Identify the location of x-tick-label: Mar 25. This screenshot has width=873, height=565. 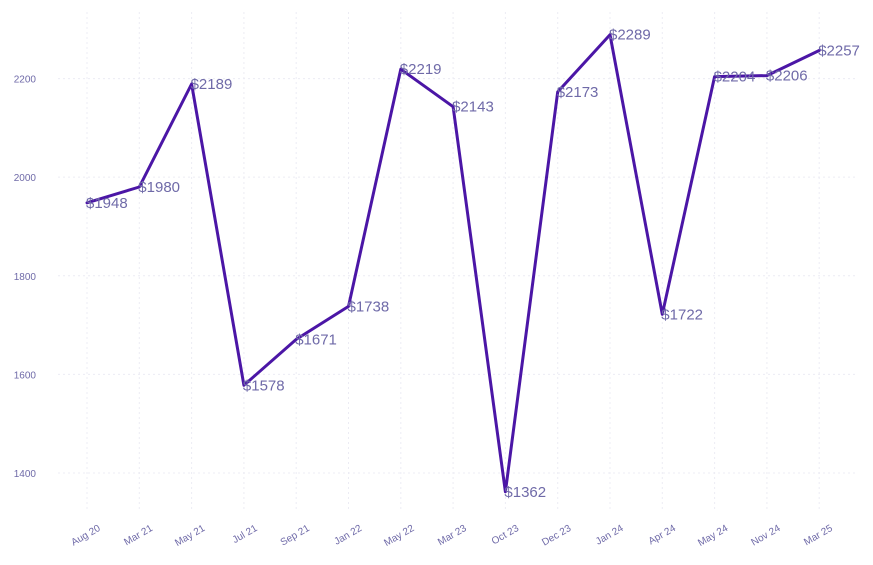
(818, 535).